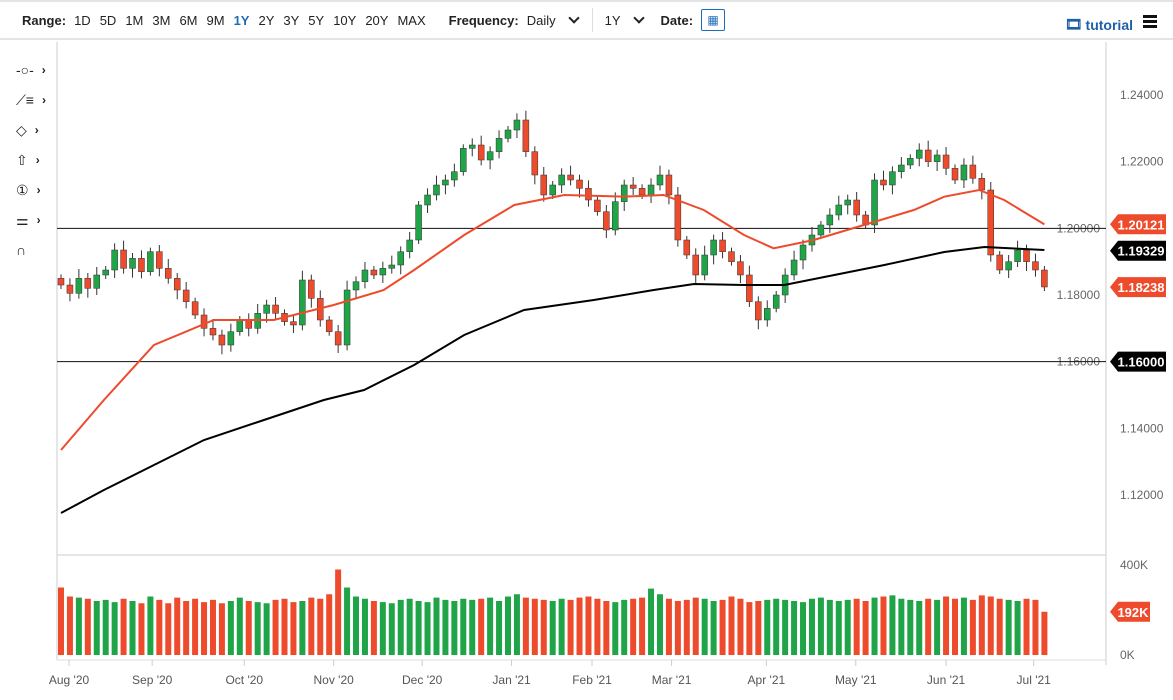  I want to click on x-tick-label: Dec '20, so click(422, 680).